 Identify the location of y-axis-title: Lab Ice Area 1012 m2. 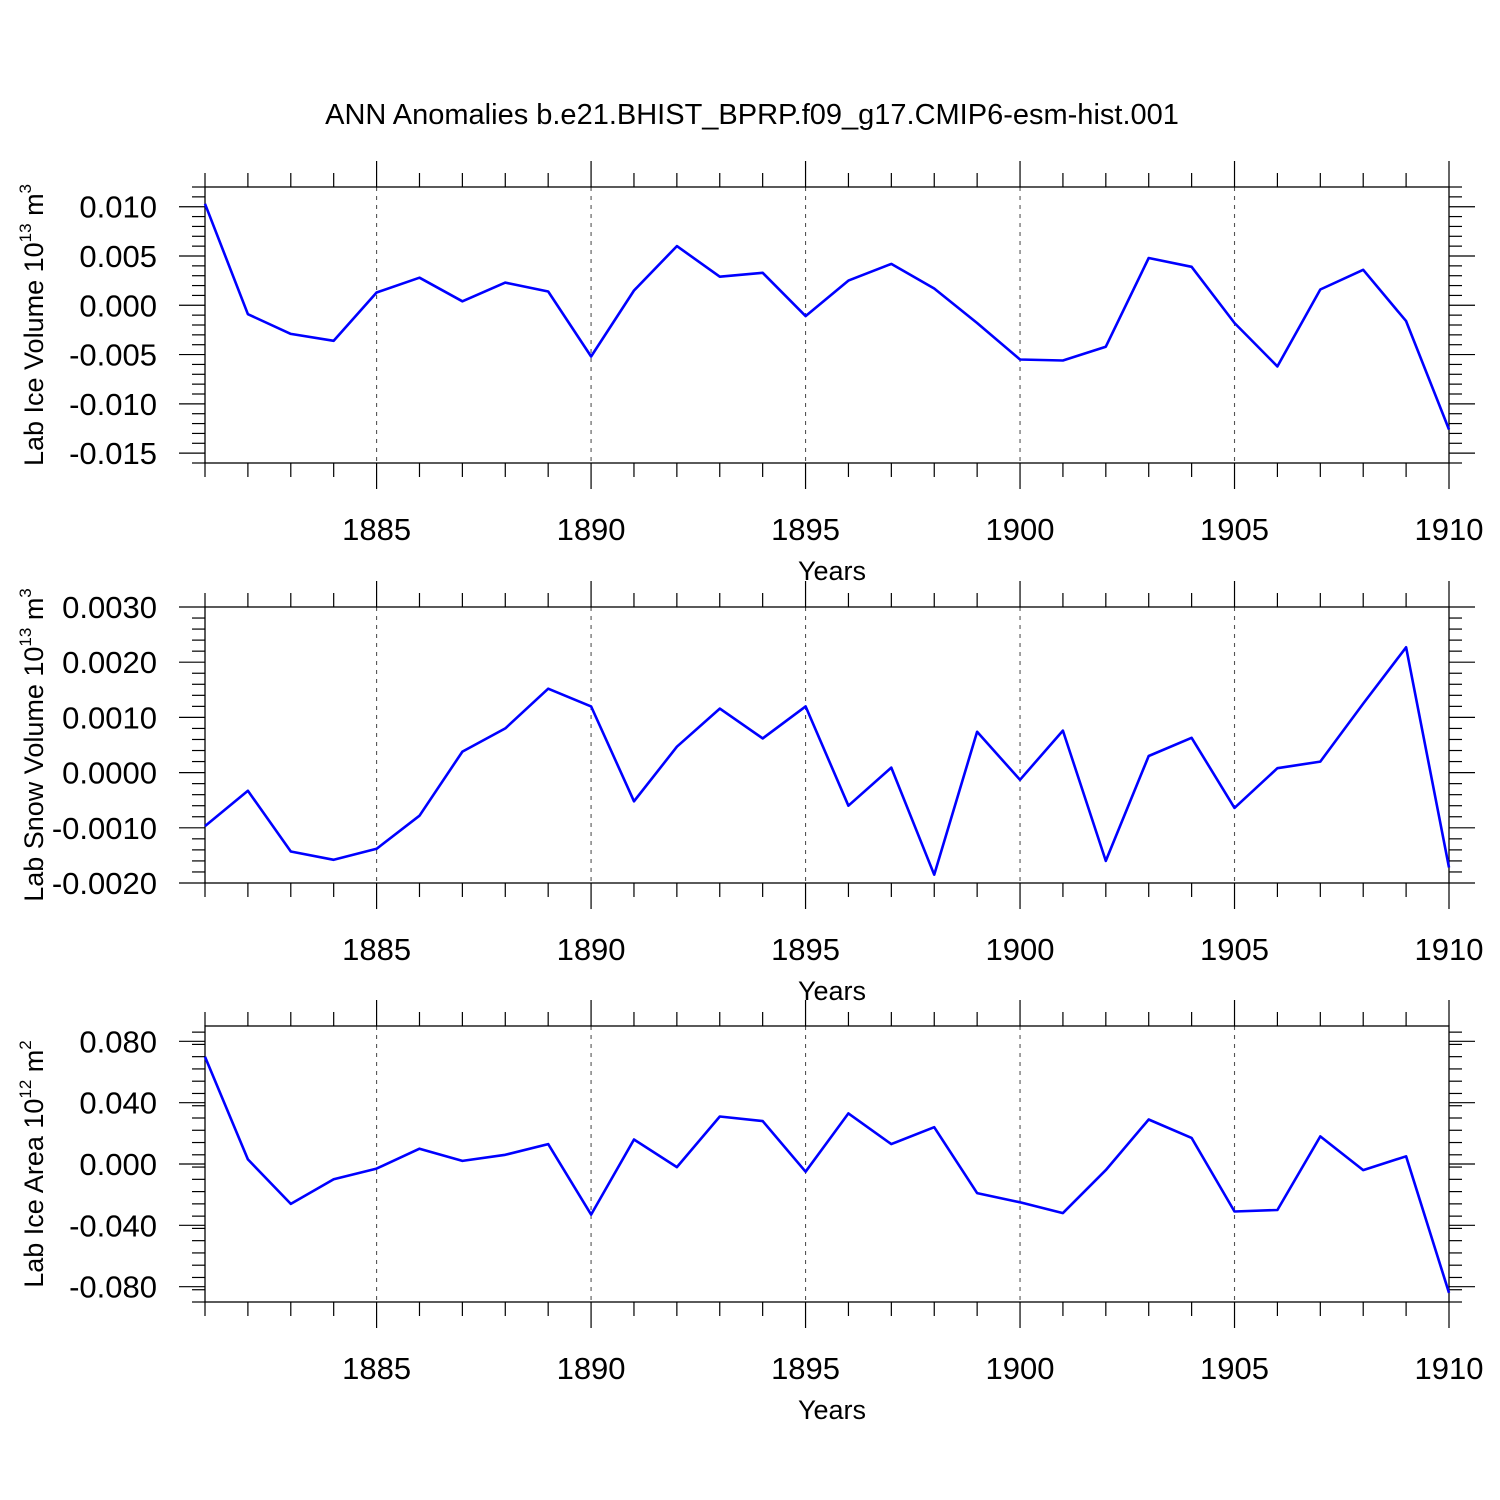
(32, 1164).